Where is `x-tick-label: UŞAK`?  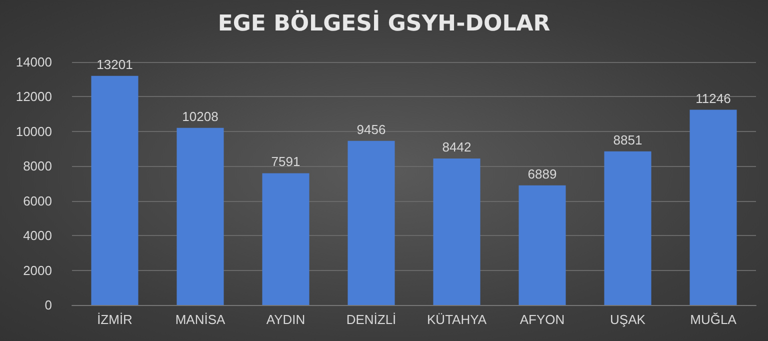 x-tick-label: UŞAK is located at coordinates (628, 319).